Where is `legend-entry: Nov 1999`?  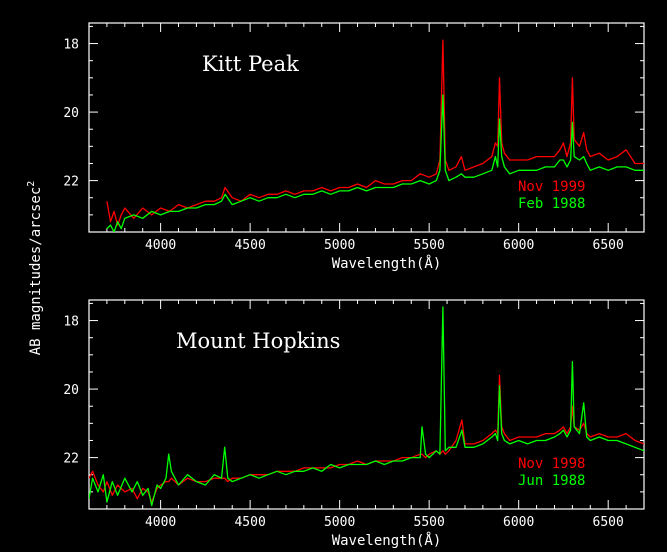 legend-entry: Nov 1999 is located at coordinates (551, 187).